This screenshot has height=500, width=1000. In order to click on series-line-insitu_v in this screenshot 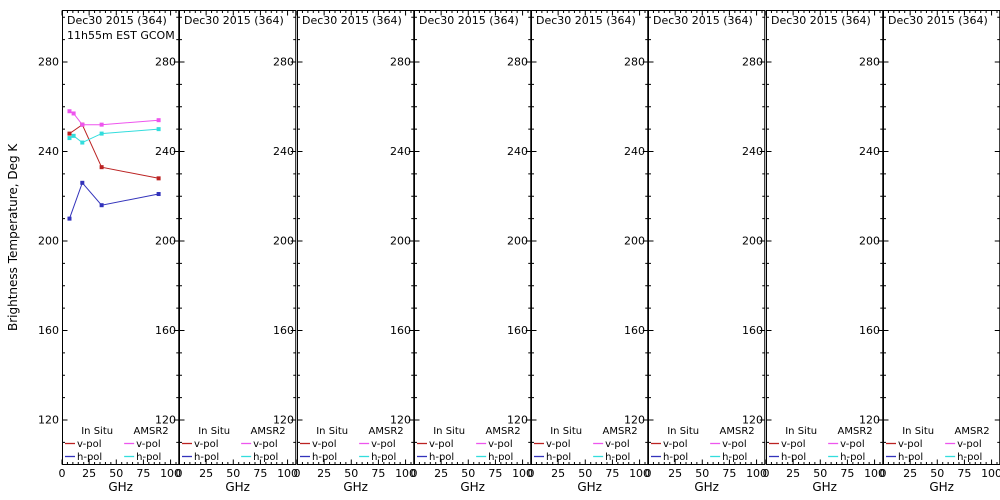, I will do `click(114, 151)`.